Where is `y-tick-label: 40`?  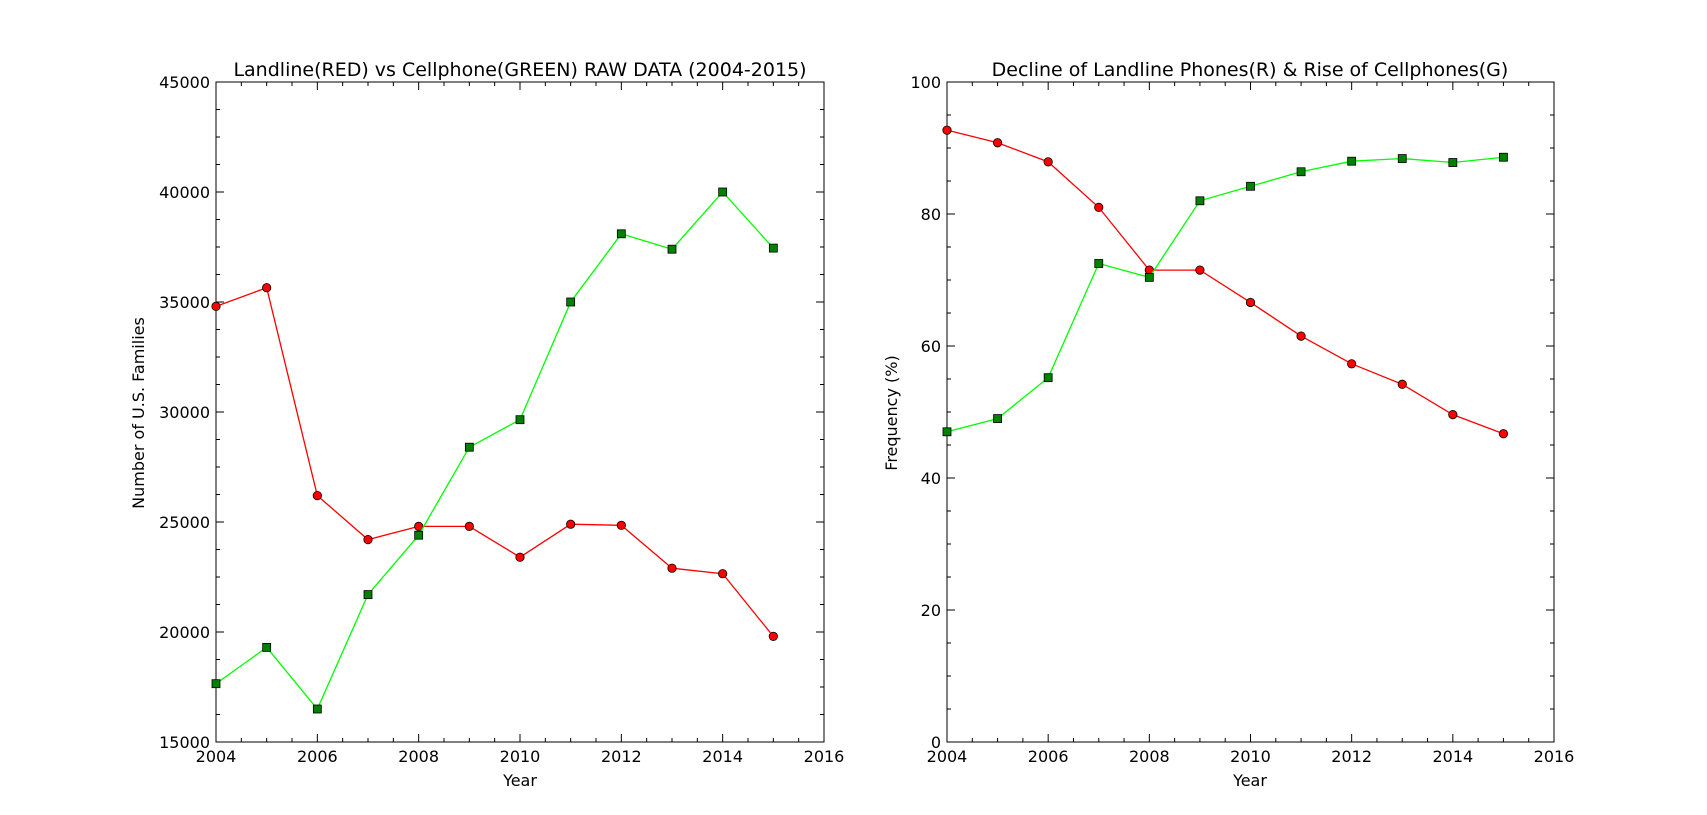 y-tick-label: 40 is located at coordinates (931, 478).